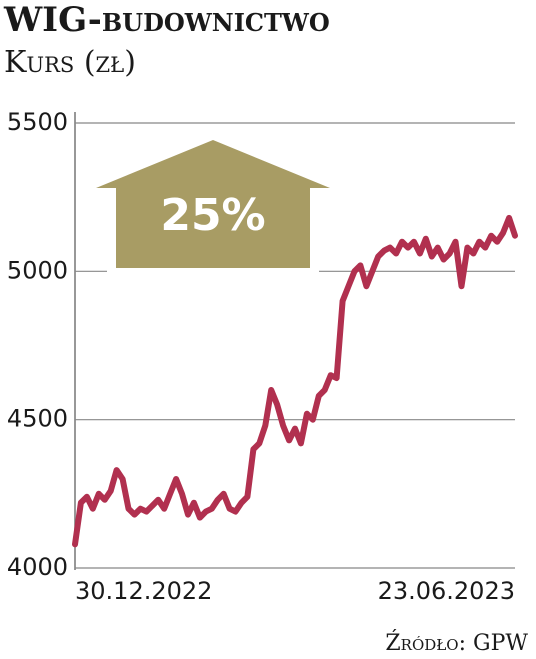 The image size is (536, 659). Describe the element at coordinates (166, 20) in the screenshot. I see `chart-title: WIG-budownictwo` at that location.